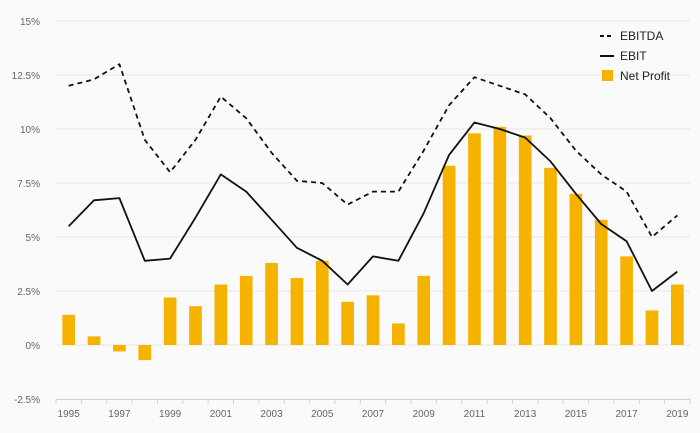 The image size is (700, 433). What do you see at coordinates (30, 130) in the screenshot?
I see `y-tick-label: 10%` at bounding box center [30, 130].